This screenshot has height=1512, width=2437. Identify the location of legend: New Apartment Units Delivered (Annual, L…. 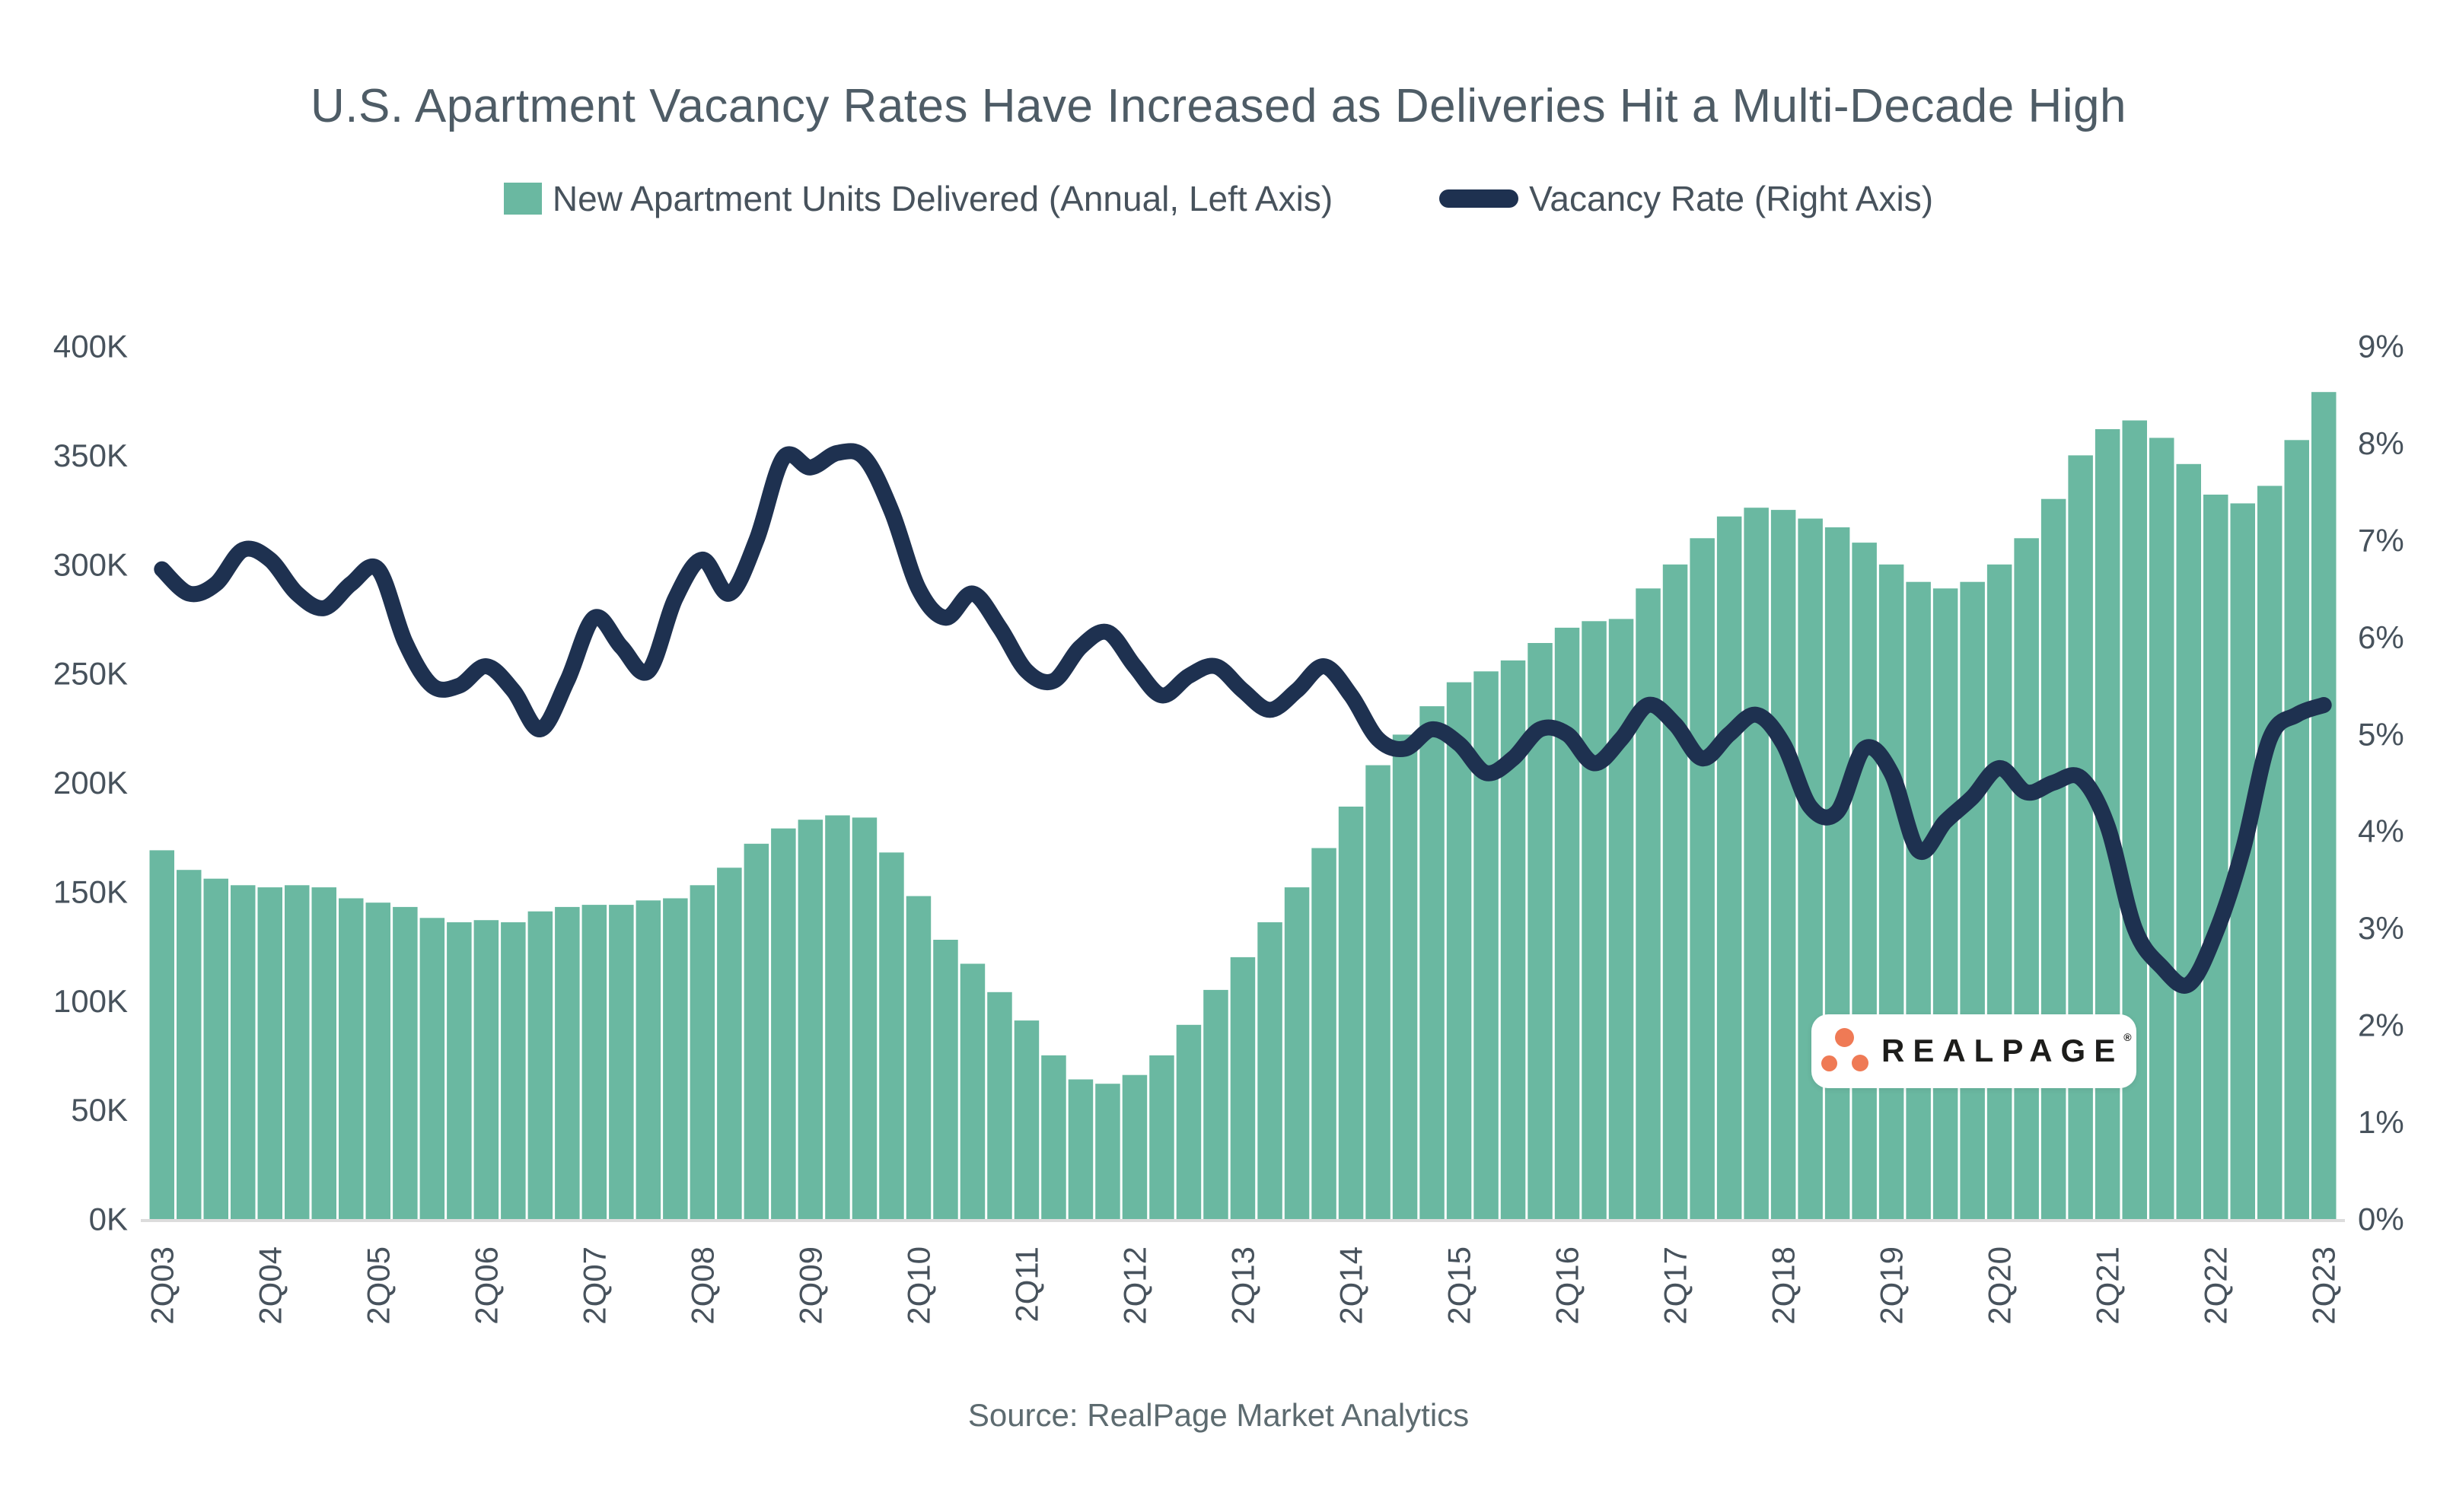
(1218, 198).